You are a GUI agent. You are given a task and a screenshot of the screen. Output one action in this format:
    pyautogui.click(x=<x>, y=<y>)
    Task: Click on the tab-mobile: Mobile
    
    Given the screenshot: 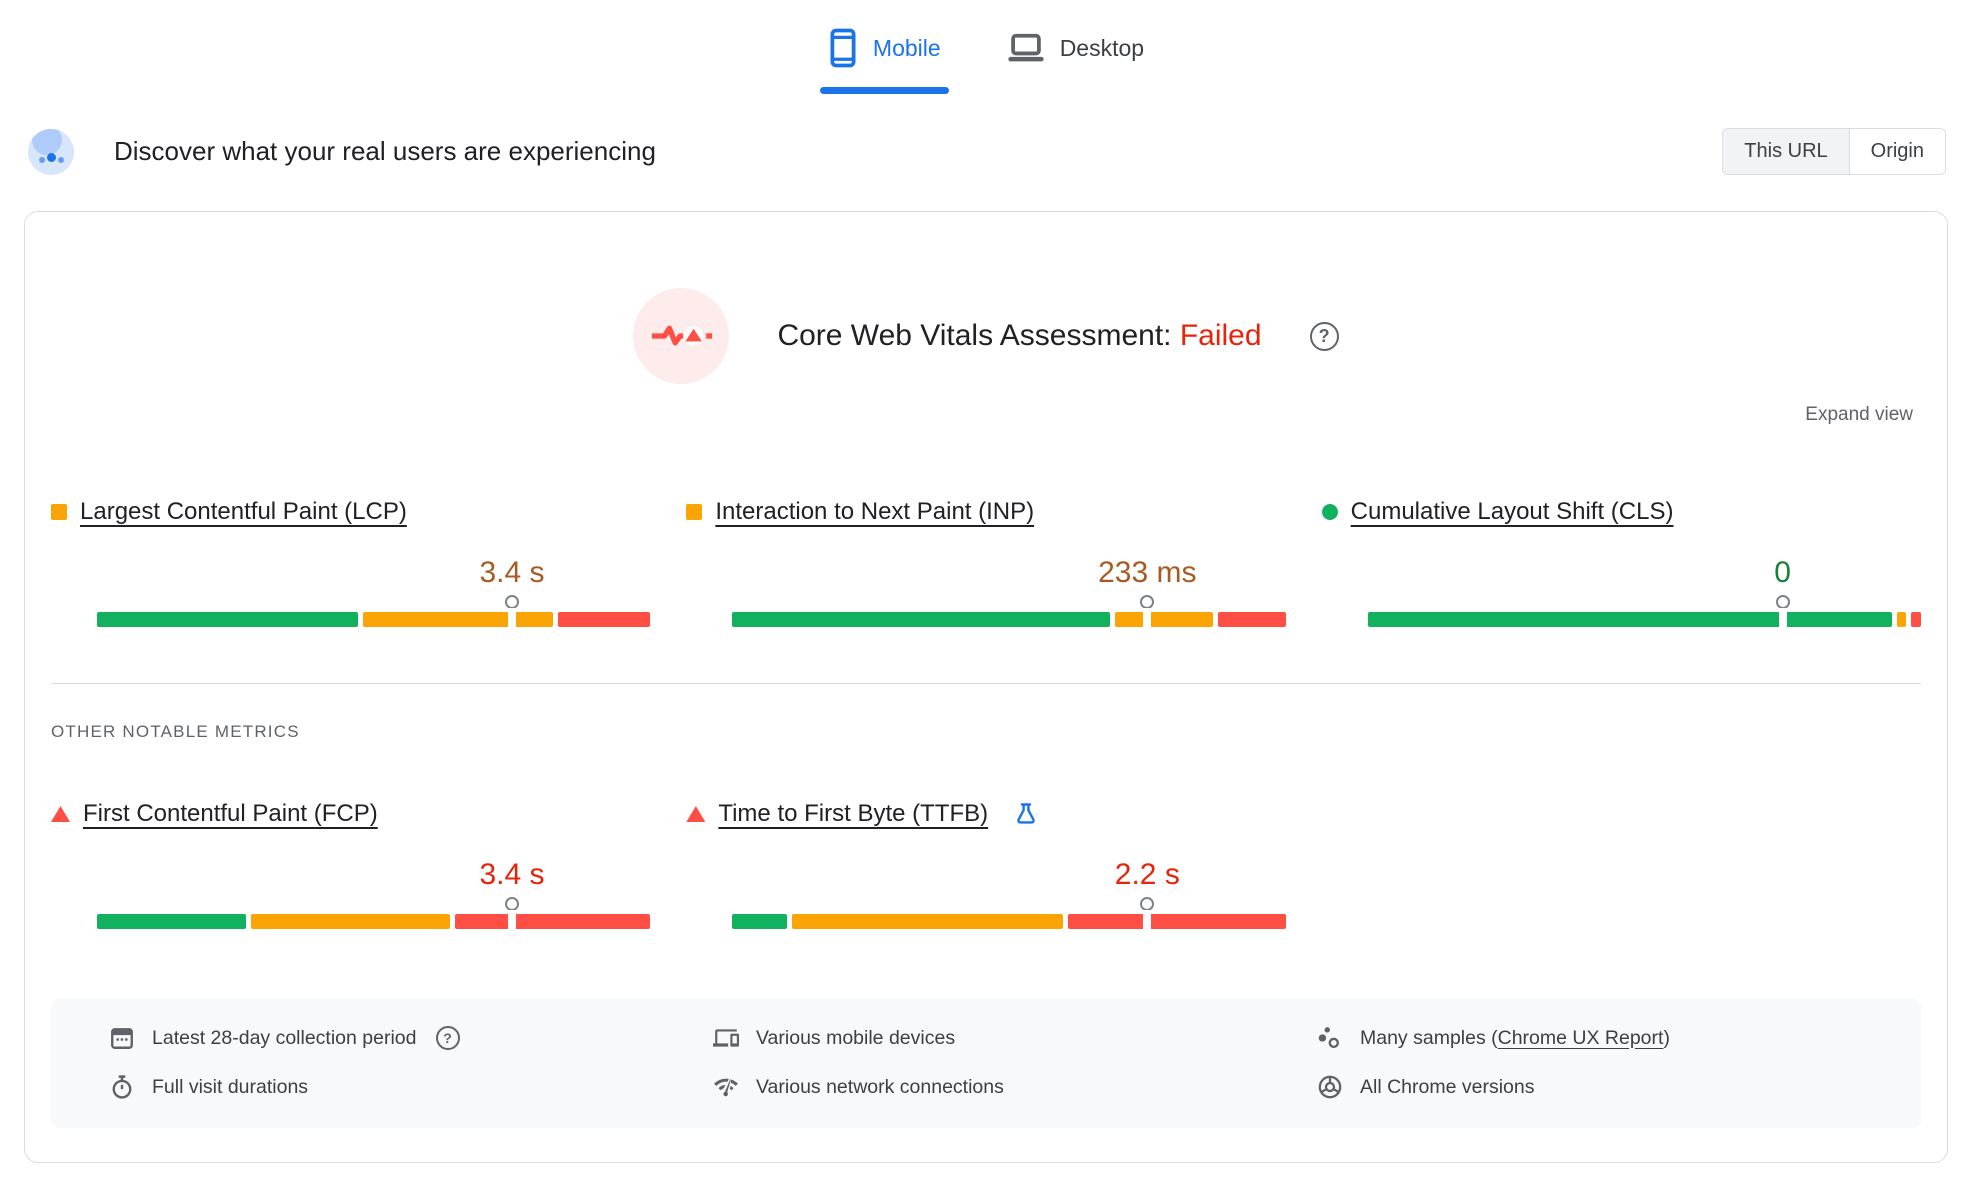 What is the action you would take?
    pyautogui.click(x=884, y=55)
    